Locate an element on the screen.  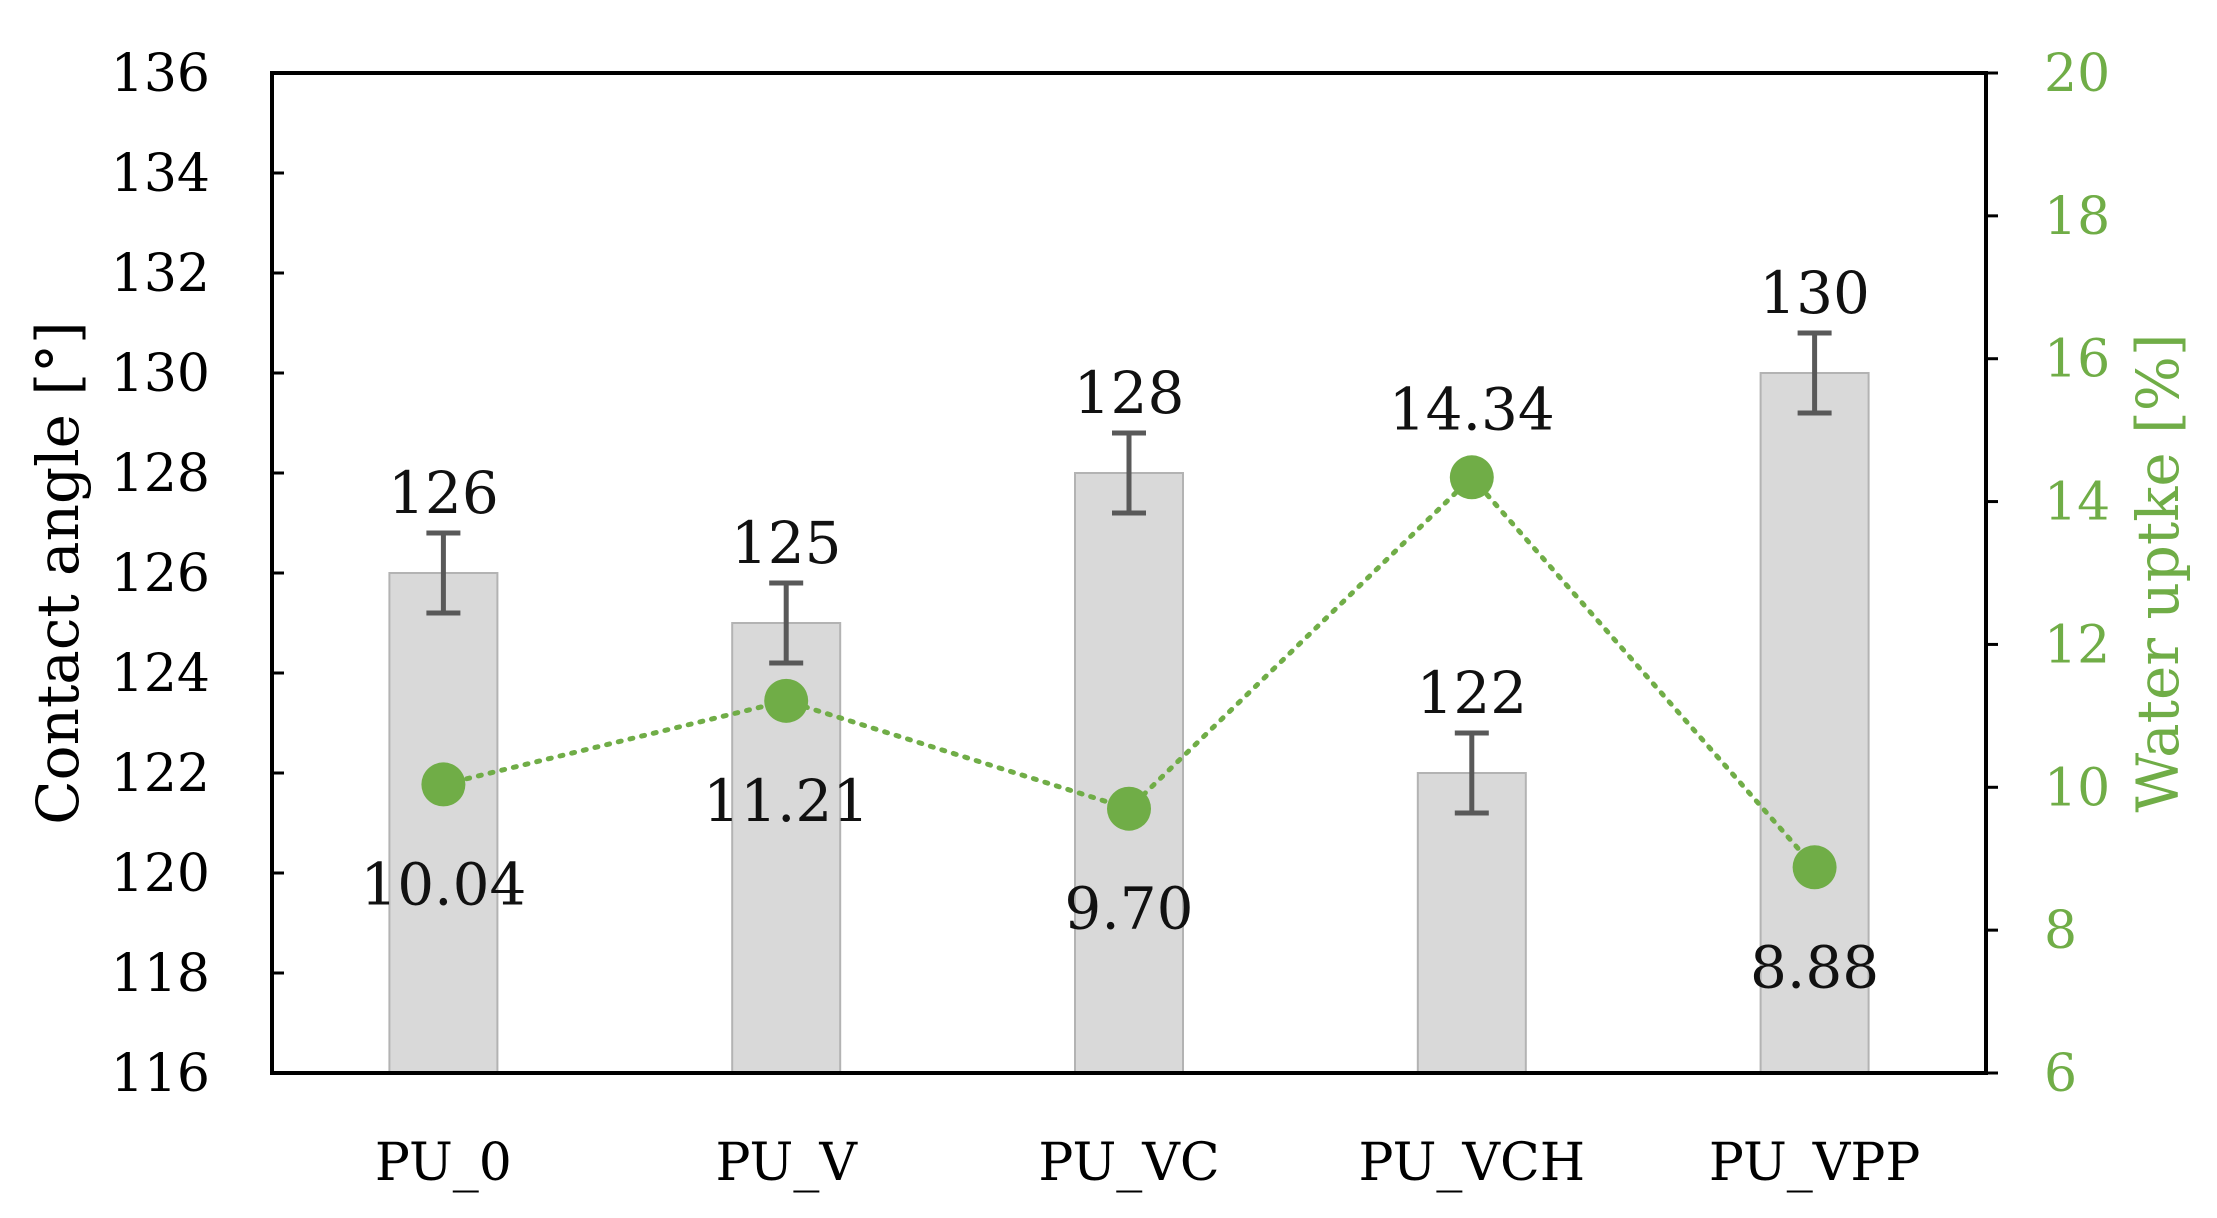
bar-PU_VPP is located at coordinates (1814, 723).